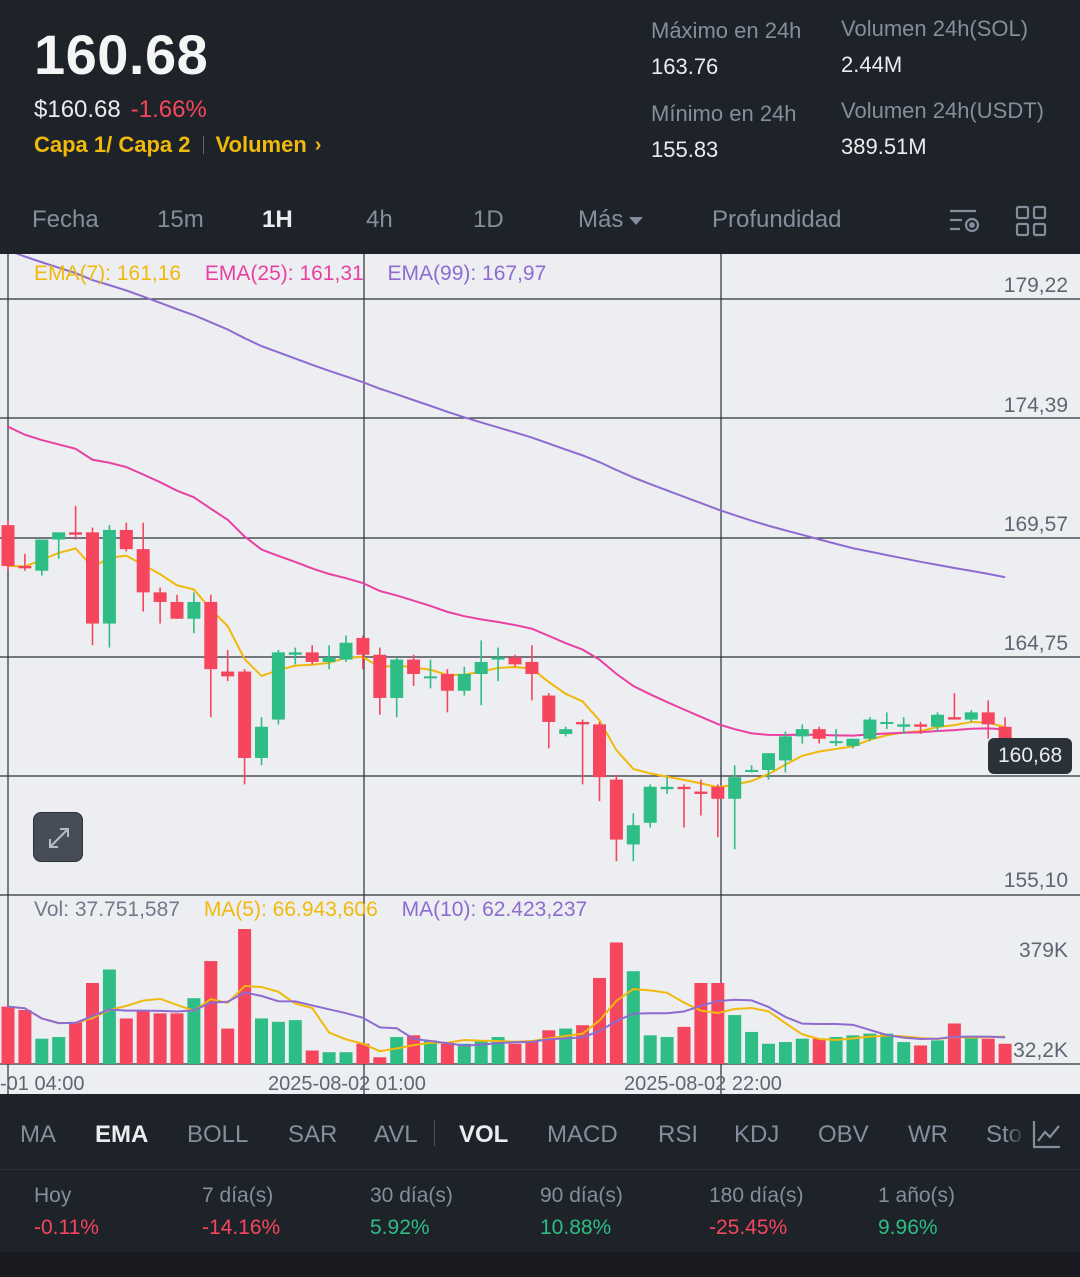 The width and height of the screenshot is (1080, 1277). What do you see at coordinates (58, 837) in the screenshot?
I see `expand-chart-button` at bounding box center [58, 837].